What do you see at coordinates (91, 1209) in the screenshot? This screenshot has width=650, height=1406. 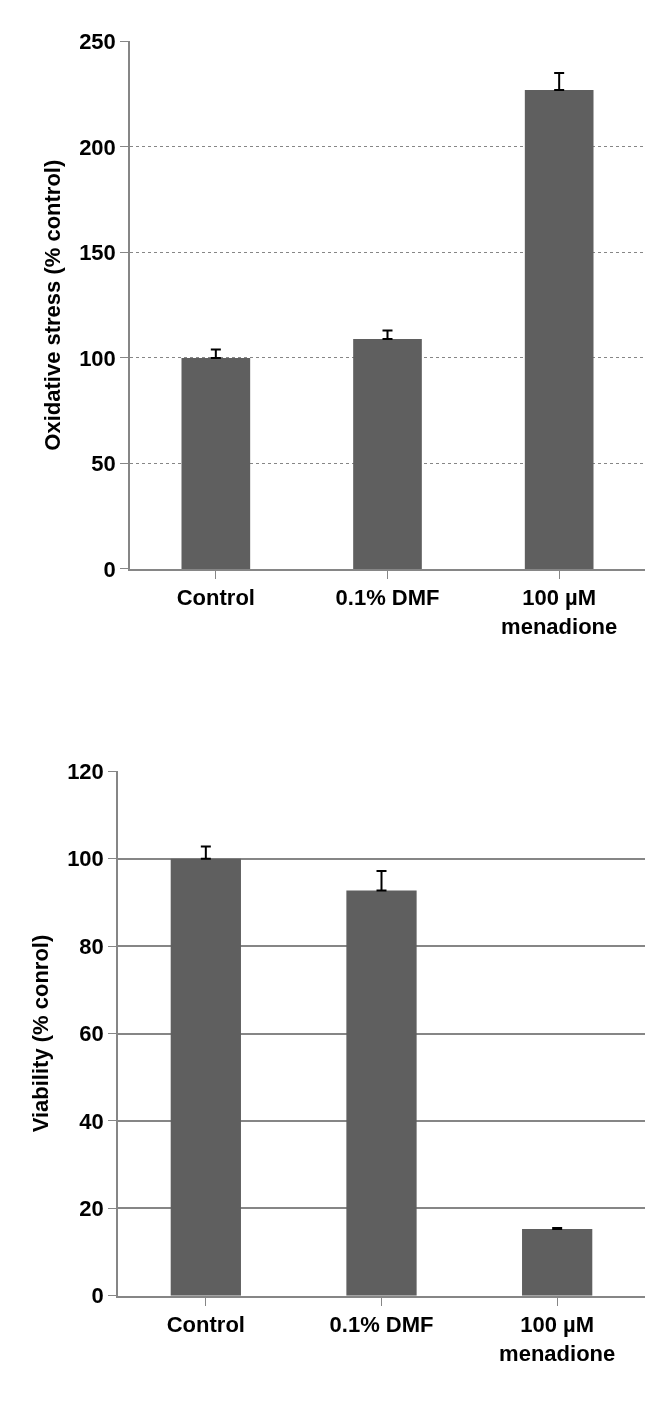 I see `y-tick-label: 20` at bounding box center [91, 1209].